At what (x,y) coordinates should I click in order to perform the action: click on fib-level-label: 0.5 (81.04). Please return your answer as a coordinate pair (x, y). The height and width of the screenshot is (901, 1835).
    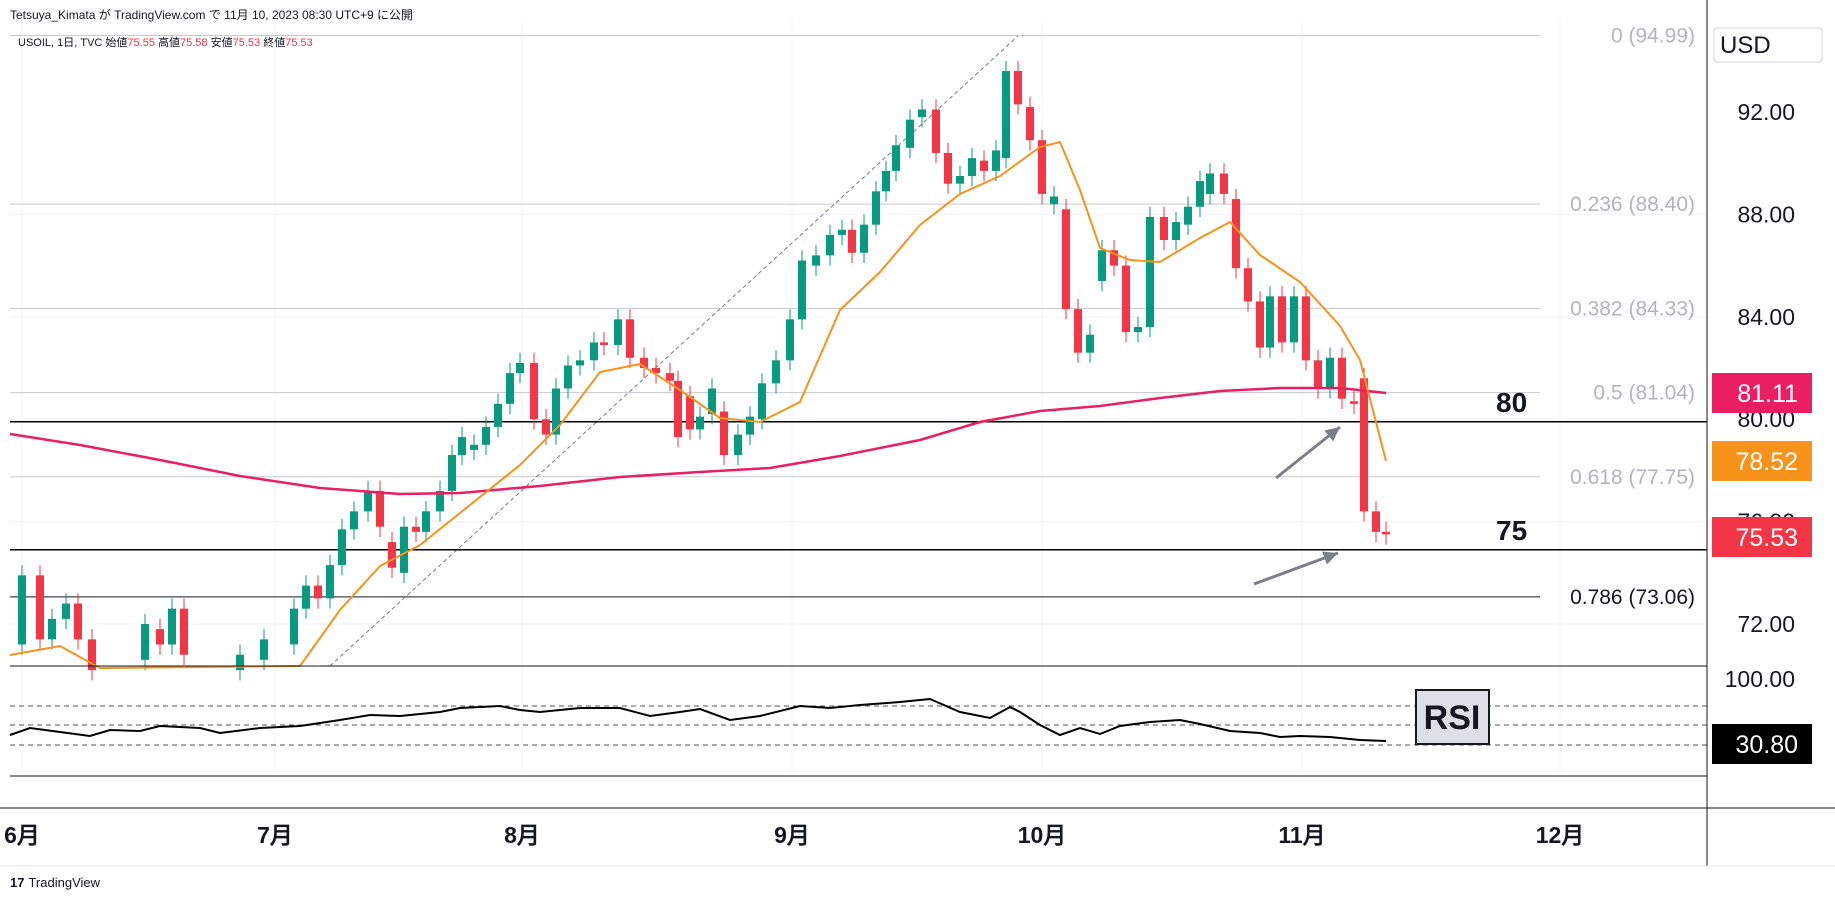
    Looking at the image, I should click on (1644, 393).